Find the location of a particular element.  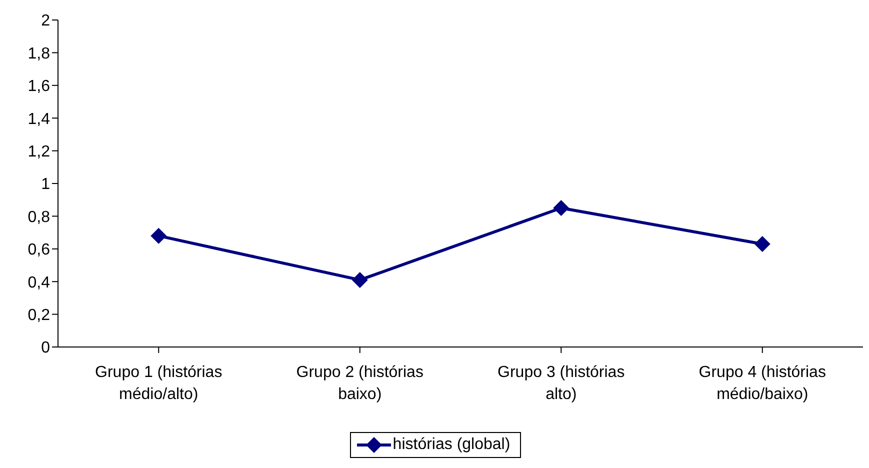

x-tick-label: Grupo 1 (histórias médio/alto) is located at coordinates (158, 383).